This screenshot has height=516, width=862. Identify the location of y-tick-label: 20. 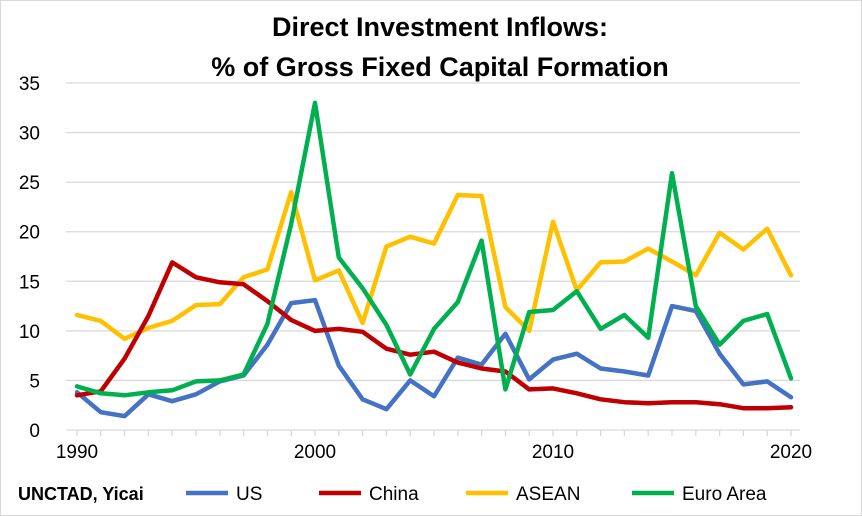
(29, 233).